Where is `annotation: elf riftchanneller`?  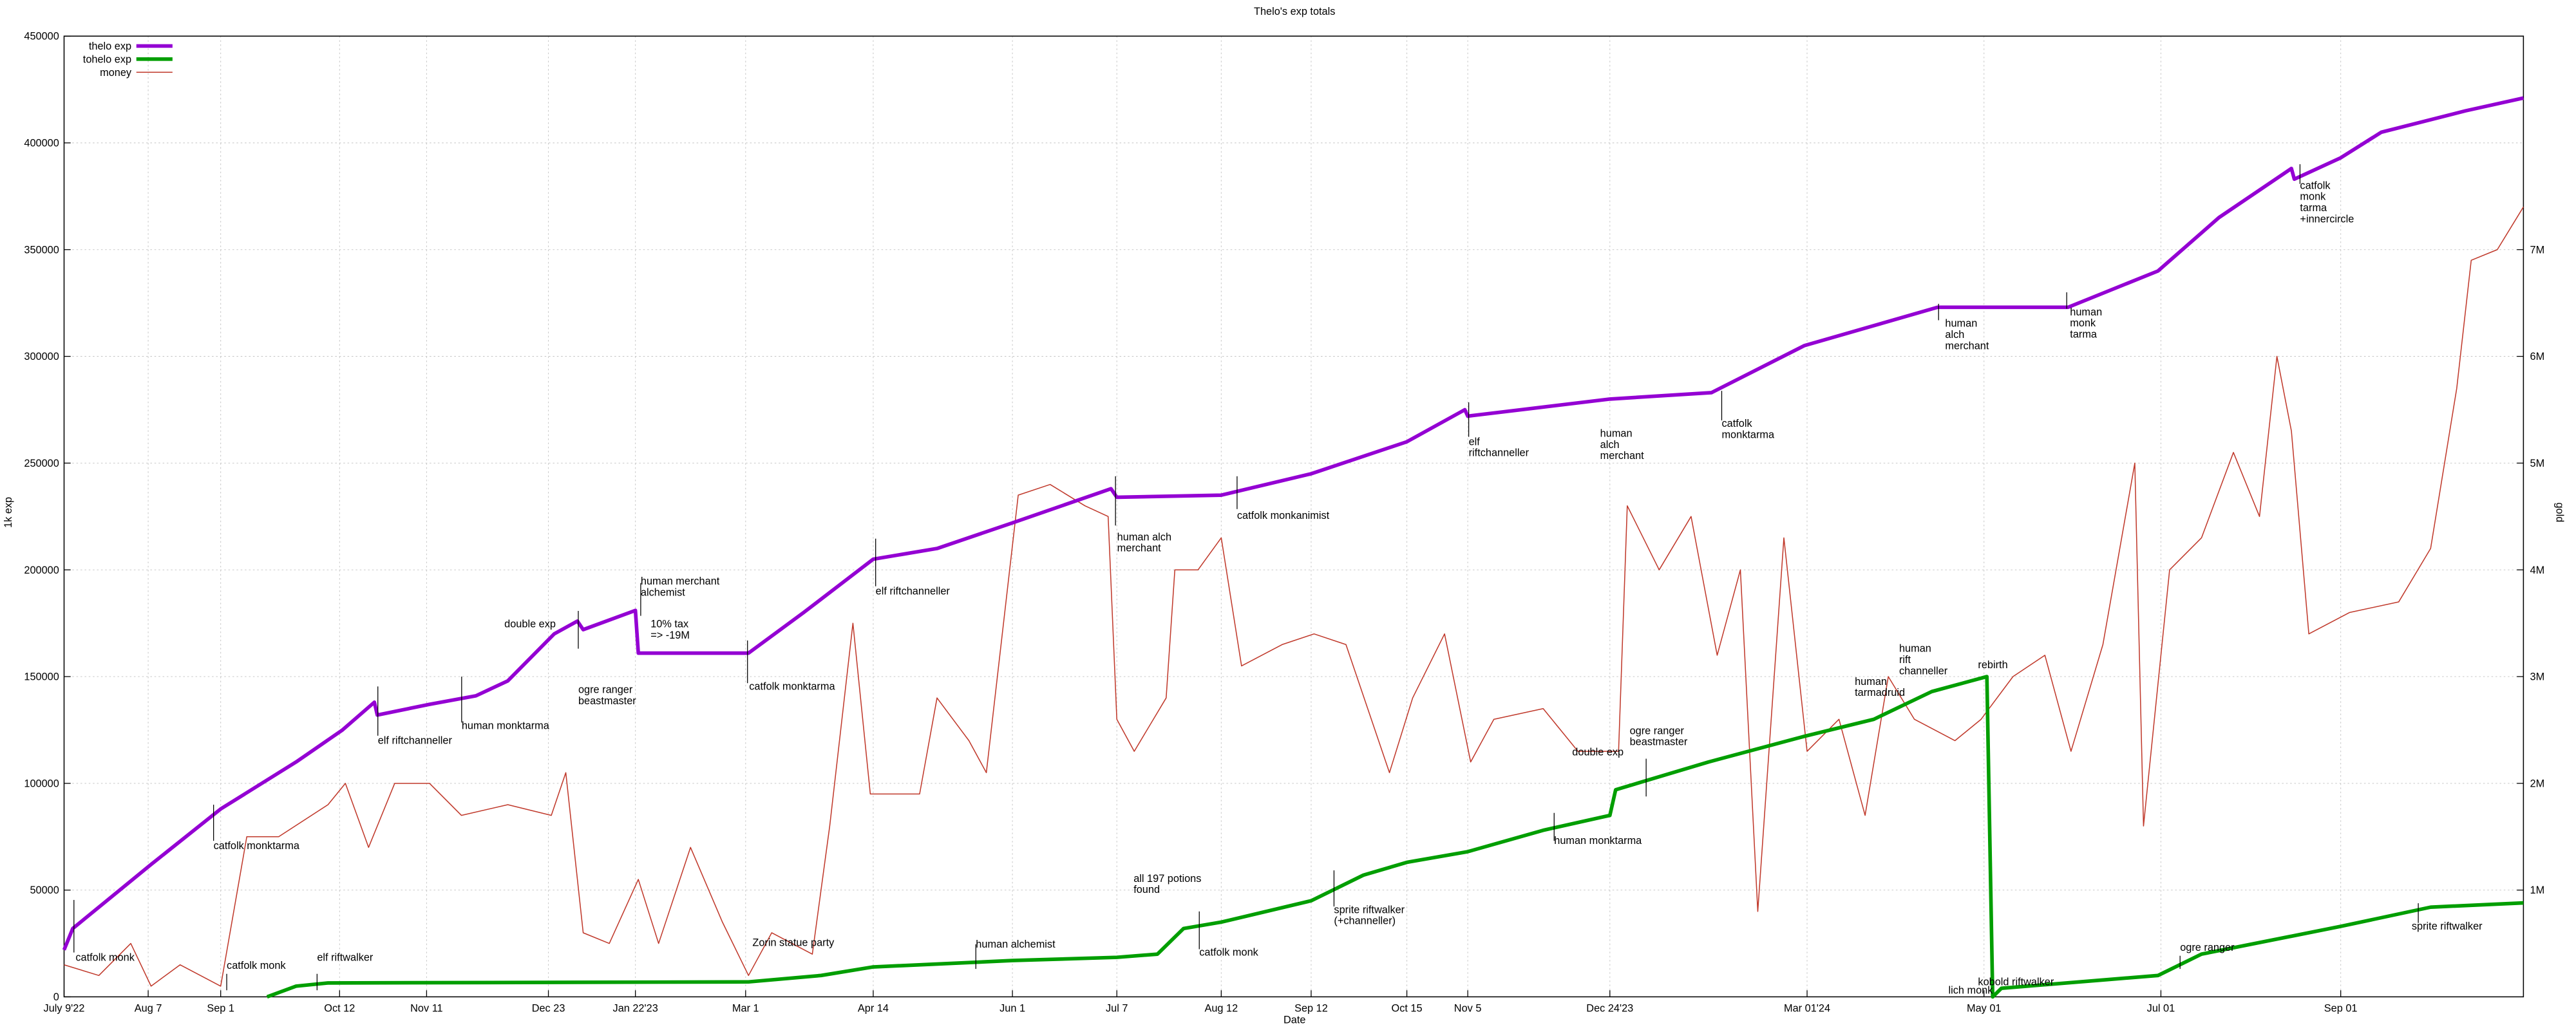
annotation: elf riftchanneller is located at coordinates (913, 591).